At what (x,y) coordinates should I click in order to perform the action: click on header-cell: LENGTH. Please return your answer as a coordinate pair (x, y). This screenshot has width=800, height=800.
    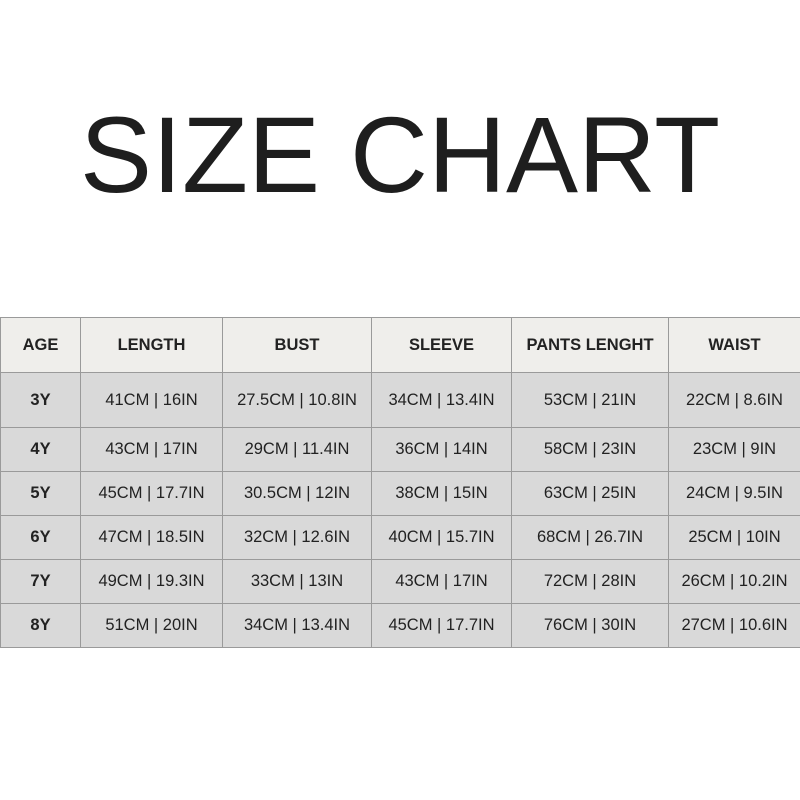
    Looking at the image, I should click on (151, 345).